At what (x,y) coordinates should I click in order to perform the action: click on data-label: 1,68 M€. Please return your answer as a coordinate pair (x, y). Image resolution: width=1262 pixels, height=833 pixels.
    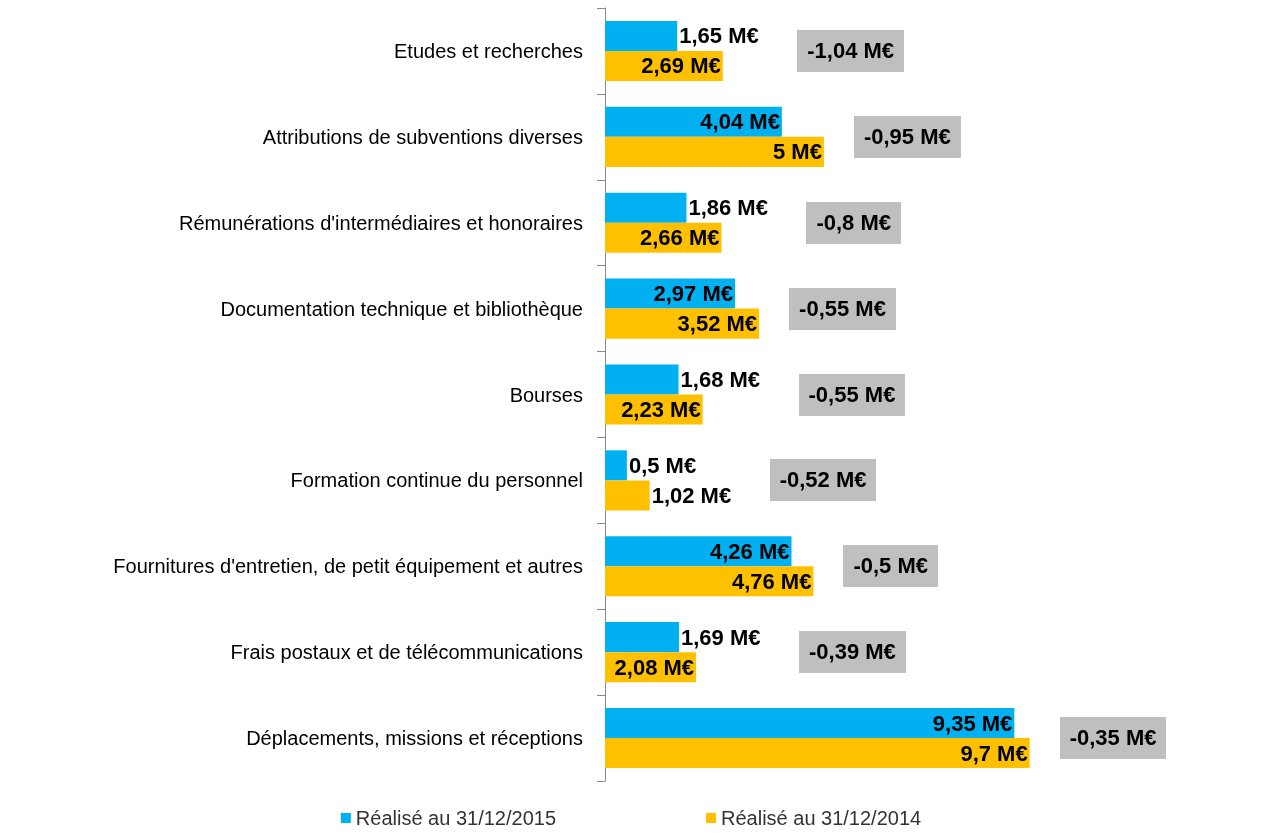
    Looking at the image, I should click on (720, 379).